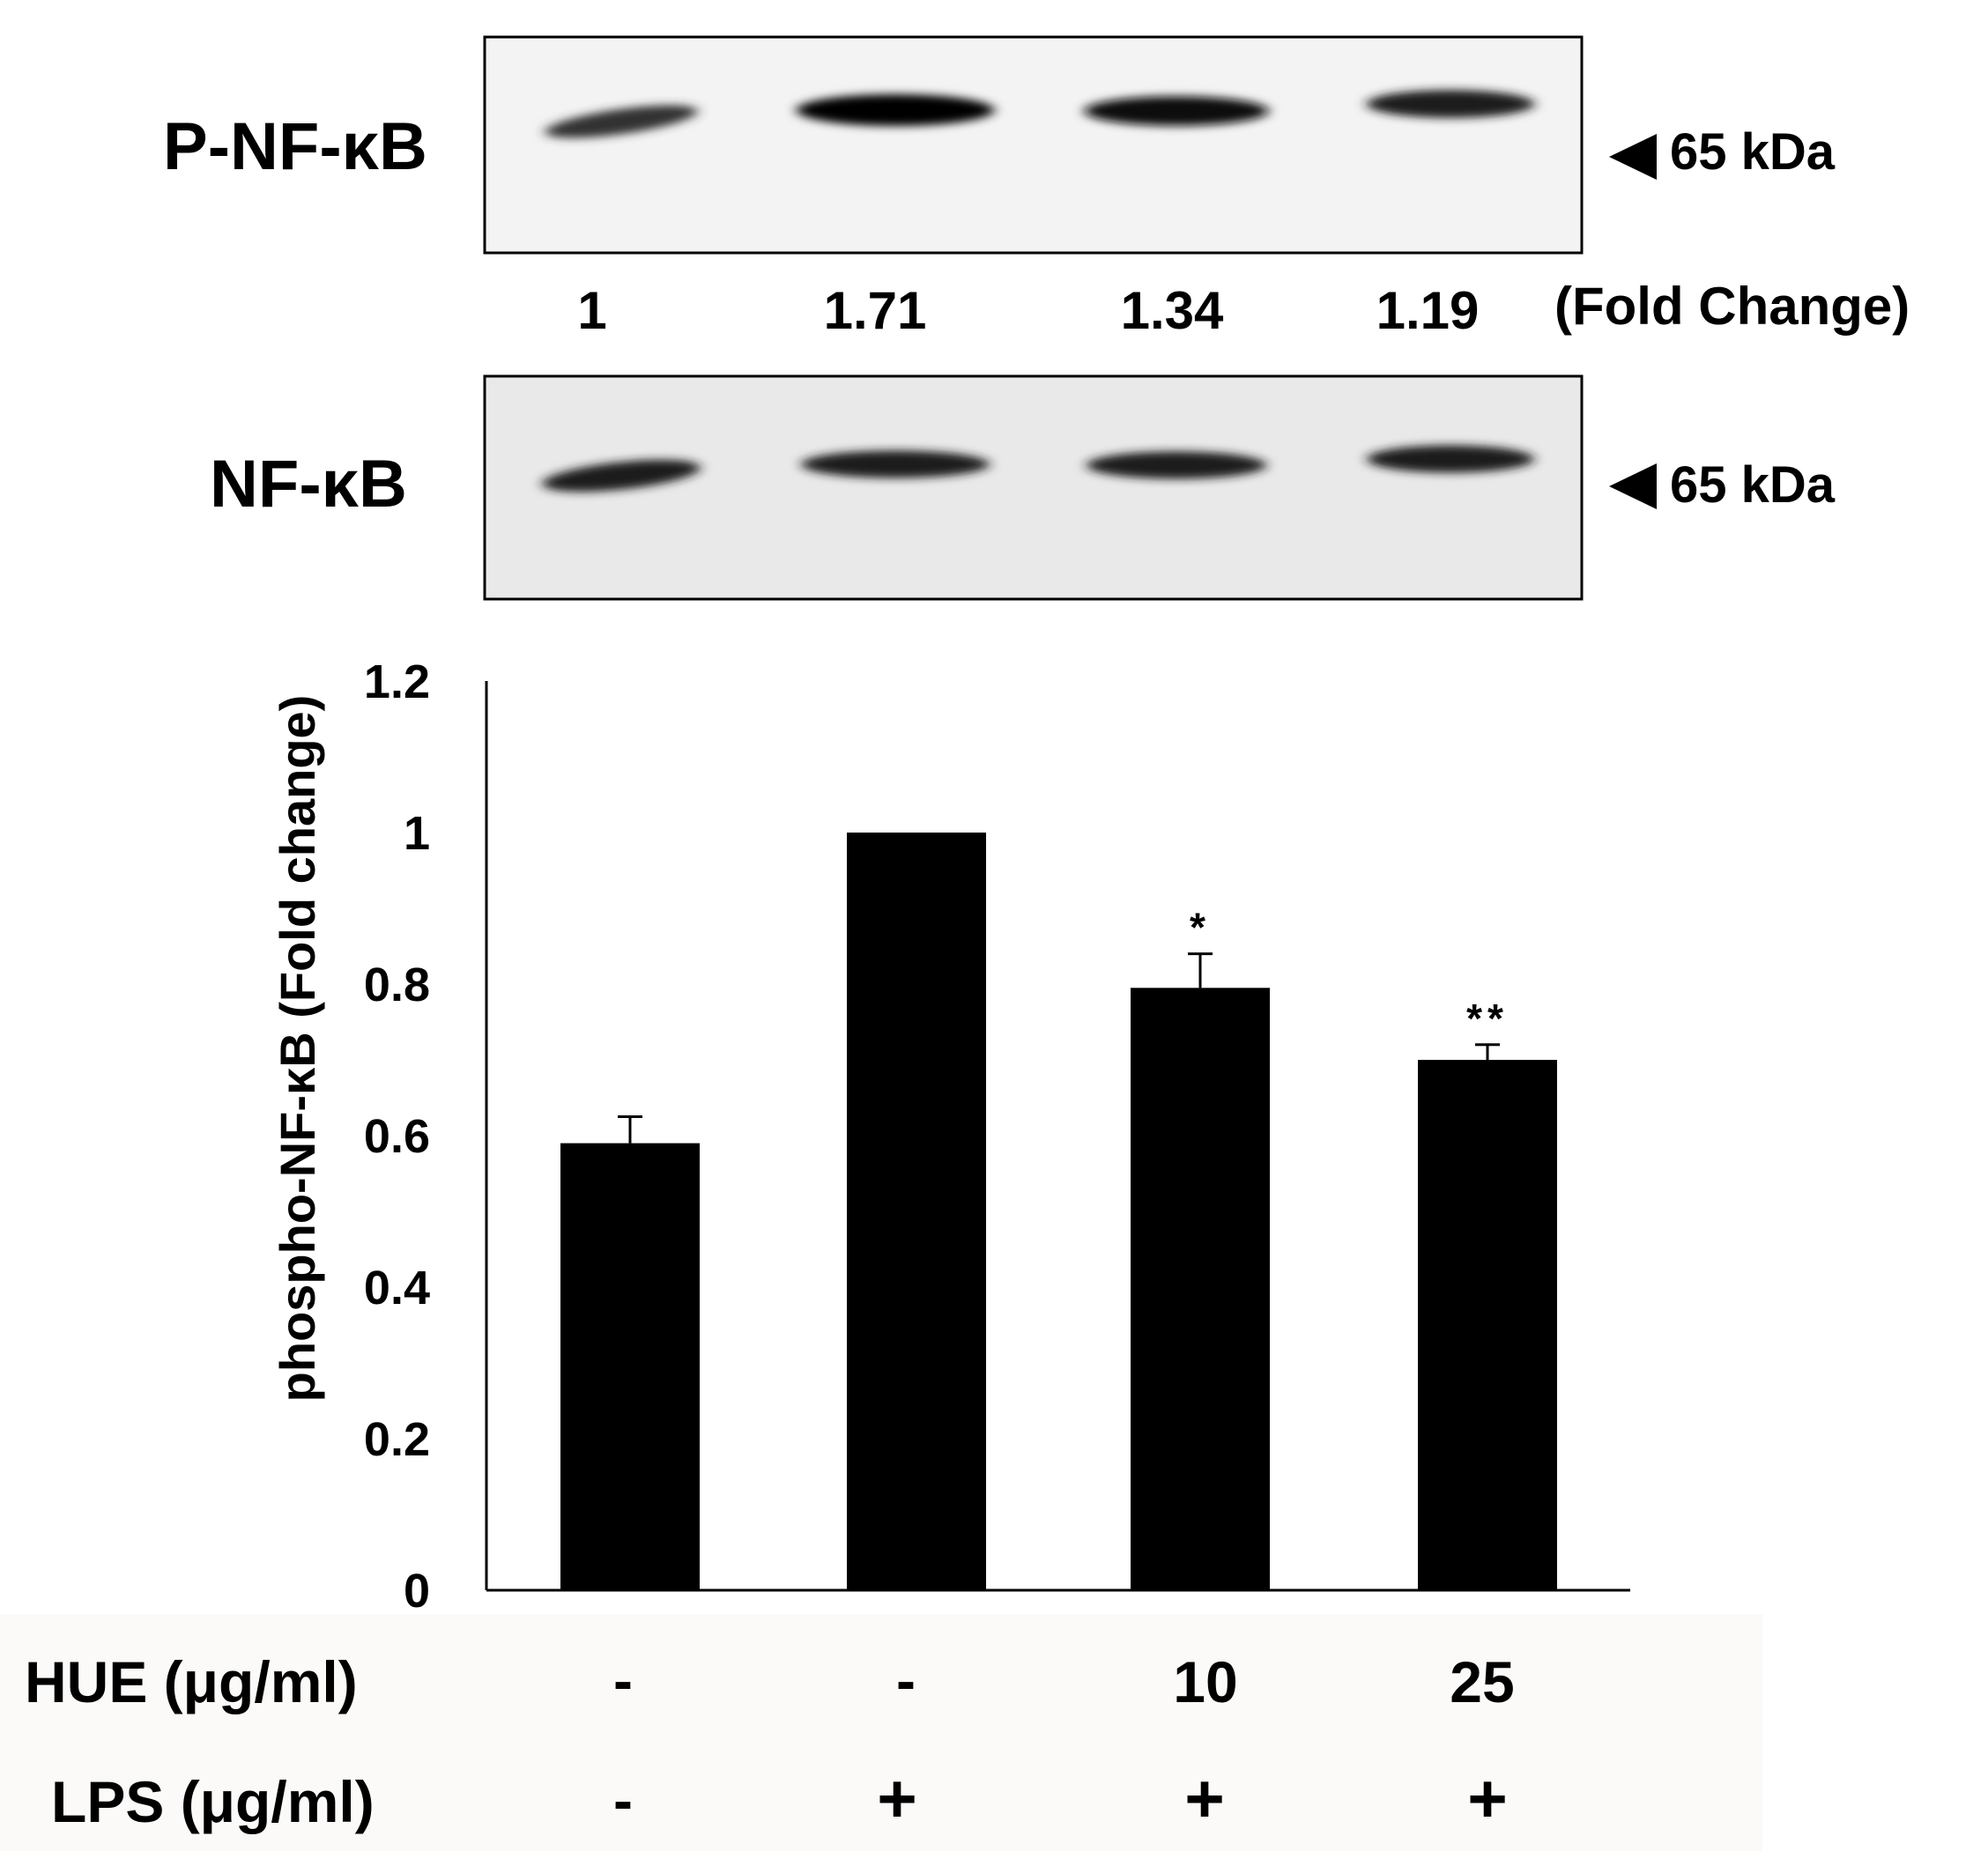 This screenshot has width=1988, height=1851. What do you see at coordinates (417, 833) in the screenshot?
I see `y-tick-label: 1` at bounding box center [417, 833].